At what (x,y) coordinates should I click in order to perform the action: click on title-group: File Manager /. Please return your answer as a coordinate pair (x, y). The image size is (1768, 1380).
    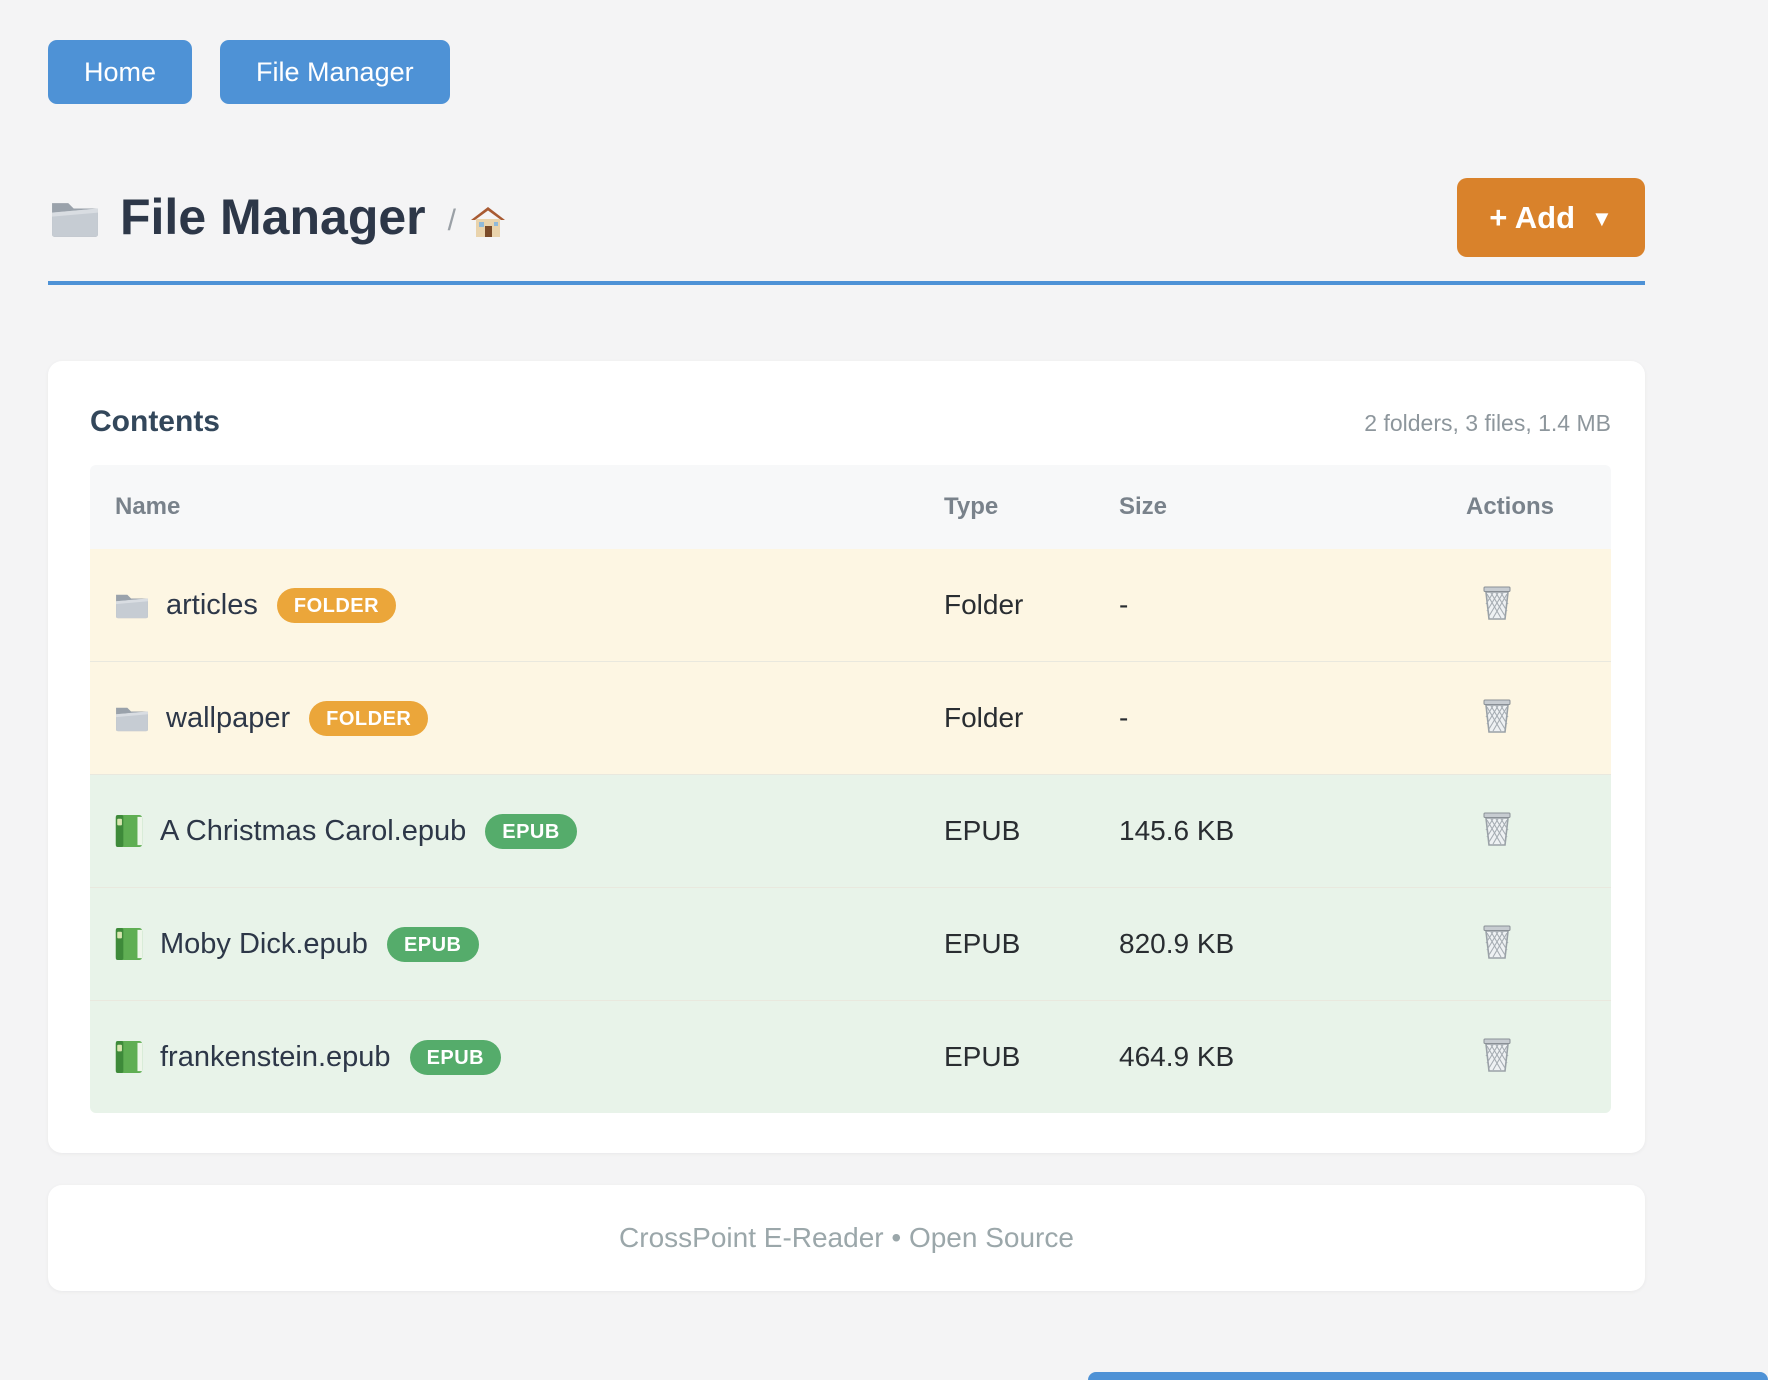
    Looking at the image, I should click on (277, 217).